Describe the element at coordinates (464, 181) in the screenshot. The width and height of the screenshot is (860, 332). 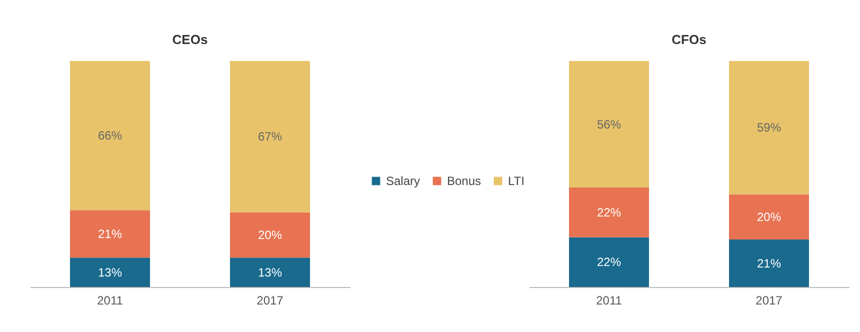
I see `legend-label: Bonus` at that location.